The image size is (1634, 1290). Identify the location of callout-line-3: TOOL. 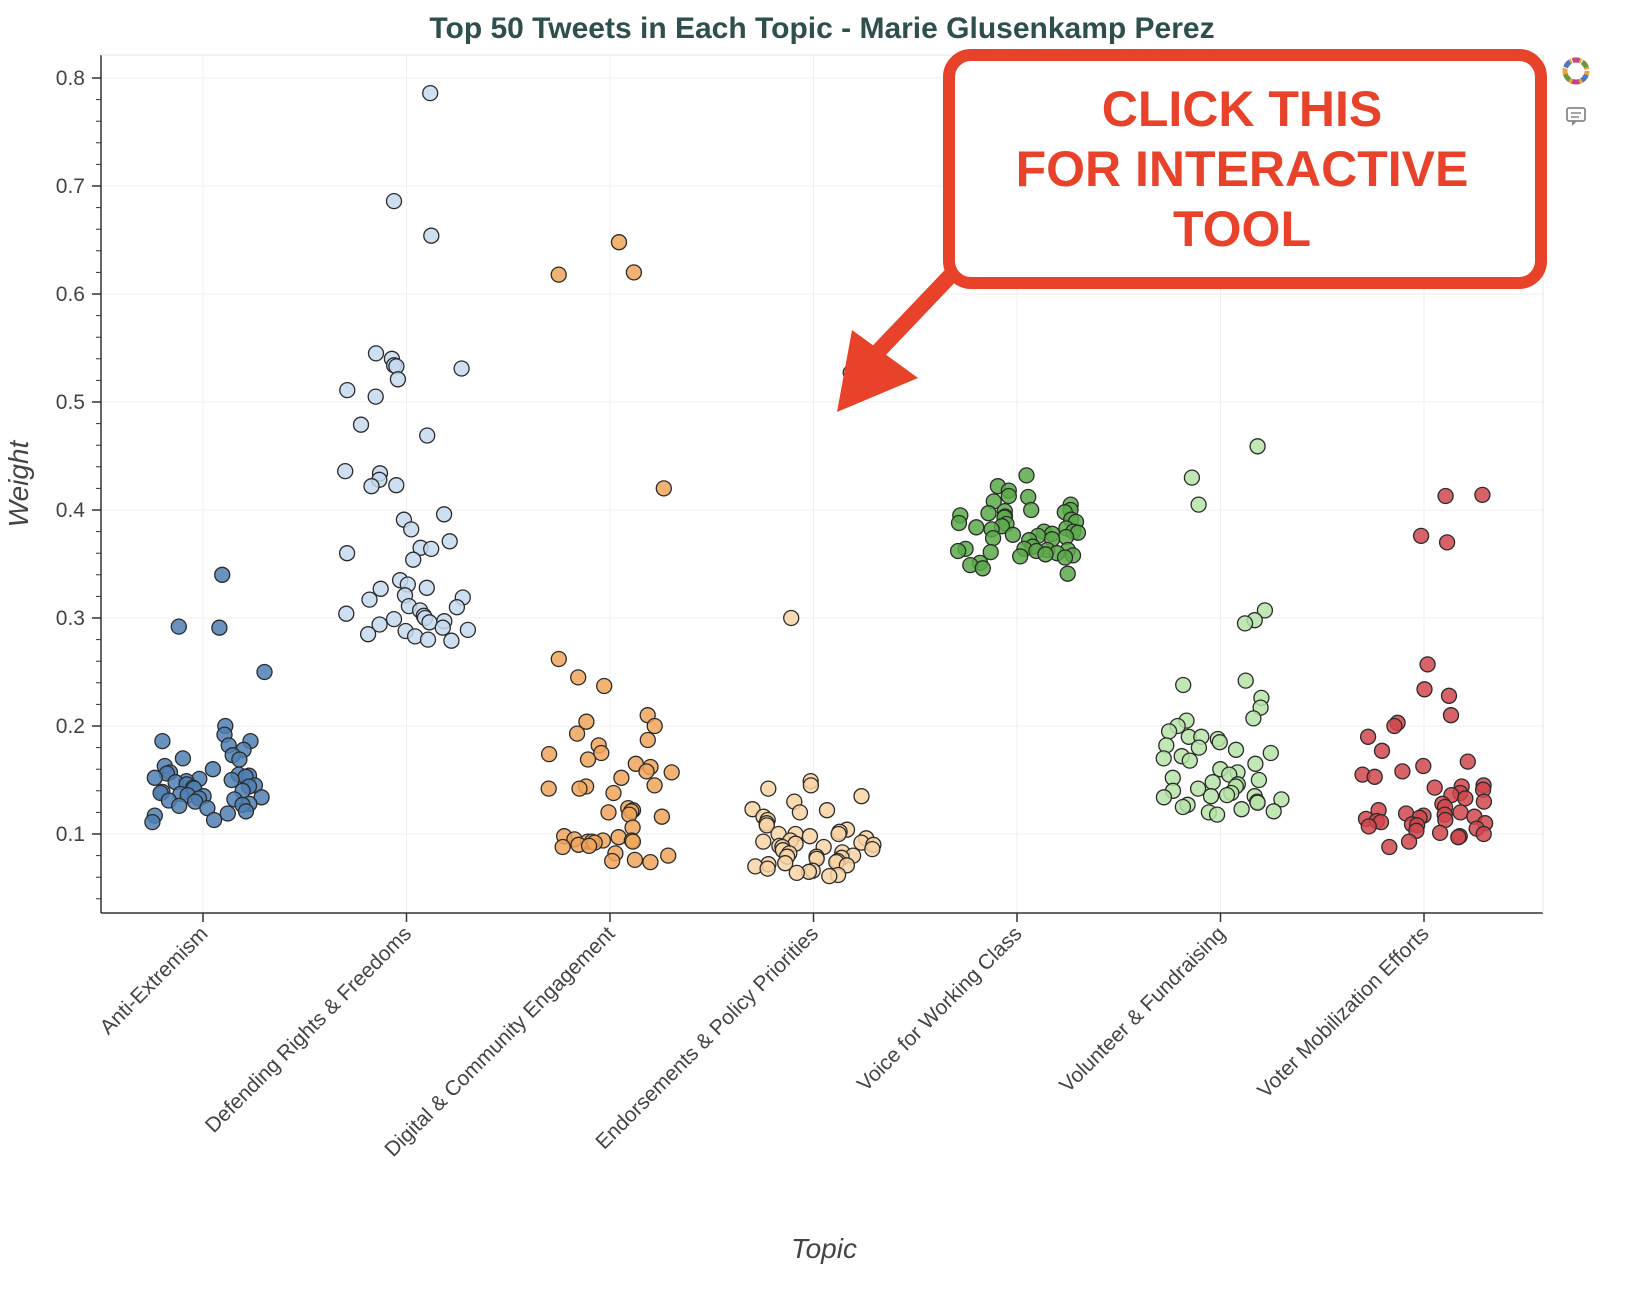
(1242, 229).